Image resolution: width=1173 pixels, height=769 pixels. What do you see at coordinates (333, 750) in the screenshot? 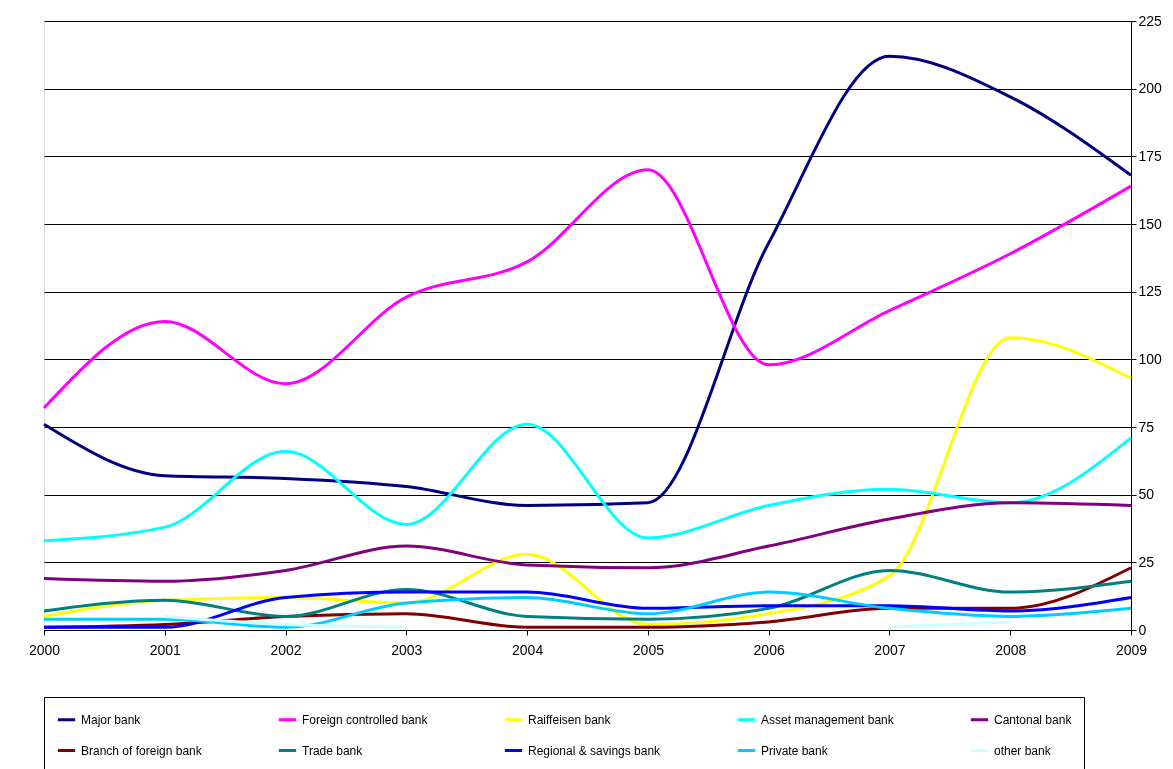
I see `legend-label: Trade bank` at bounding box center [333, 750].